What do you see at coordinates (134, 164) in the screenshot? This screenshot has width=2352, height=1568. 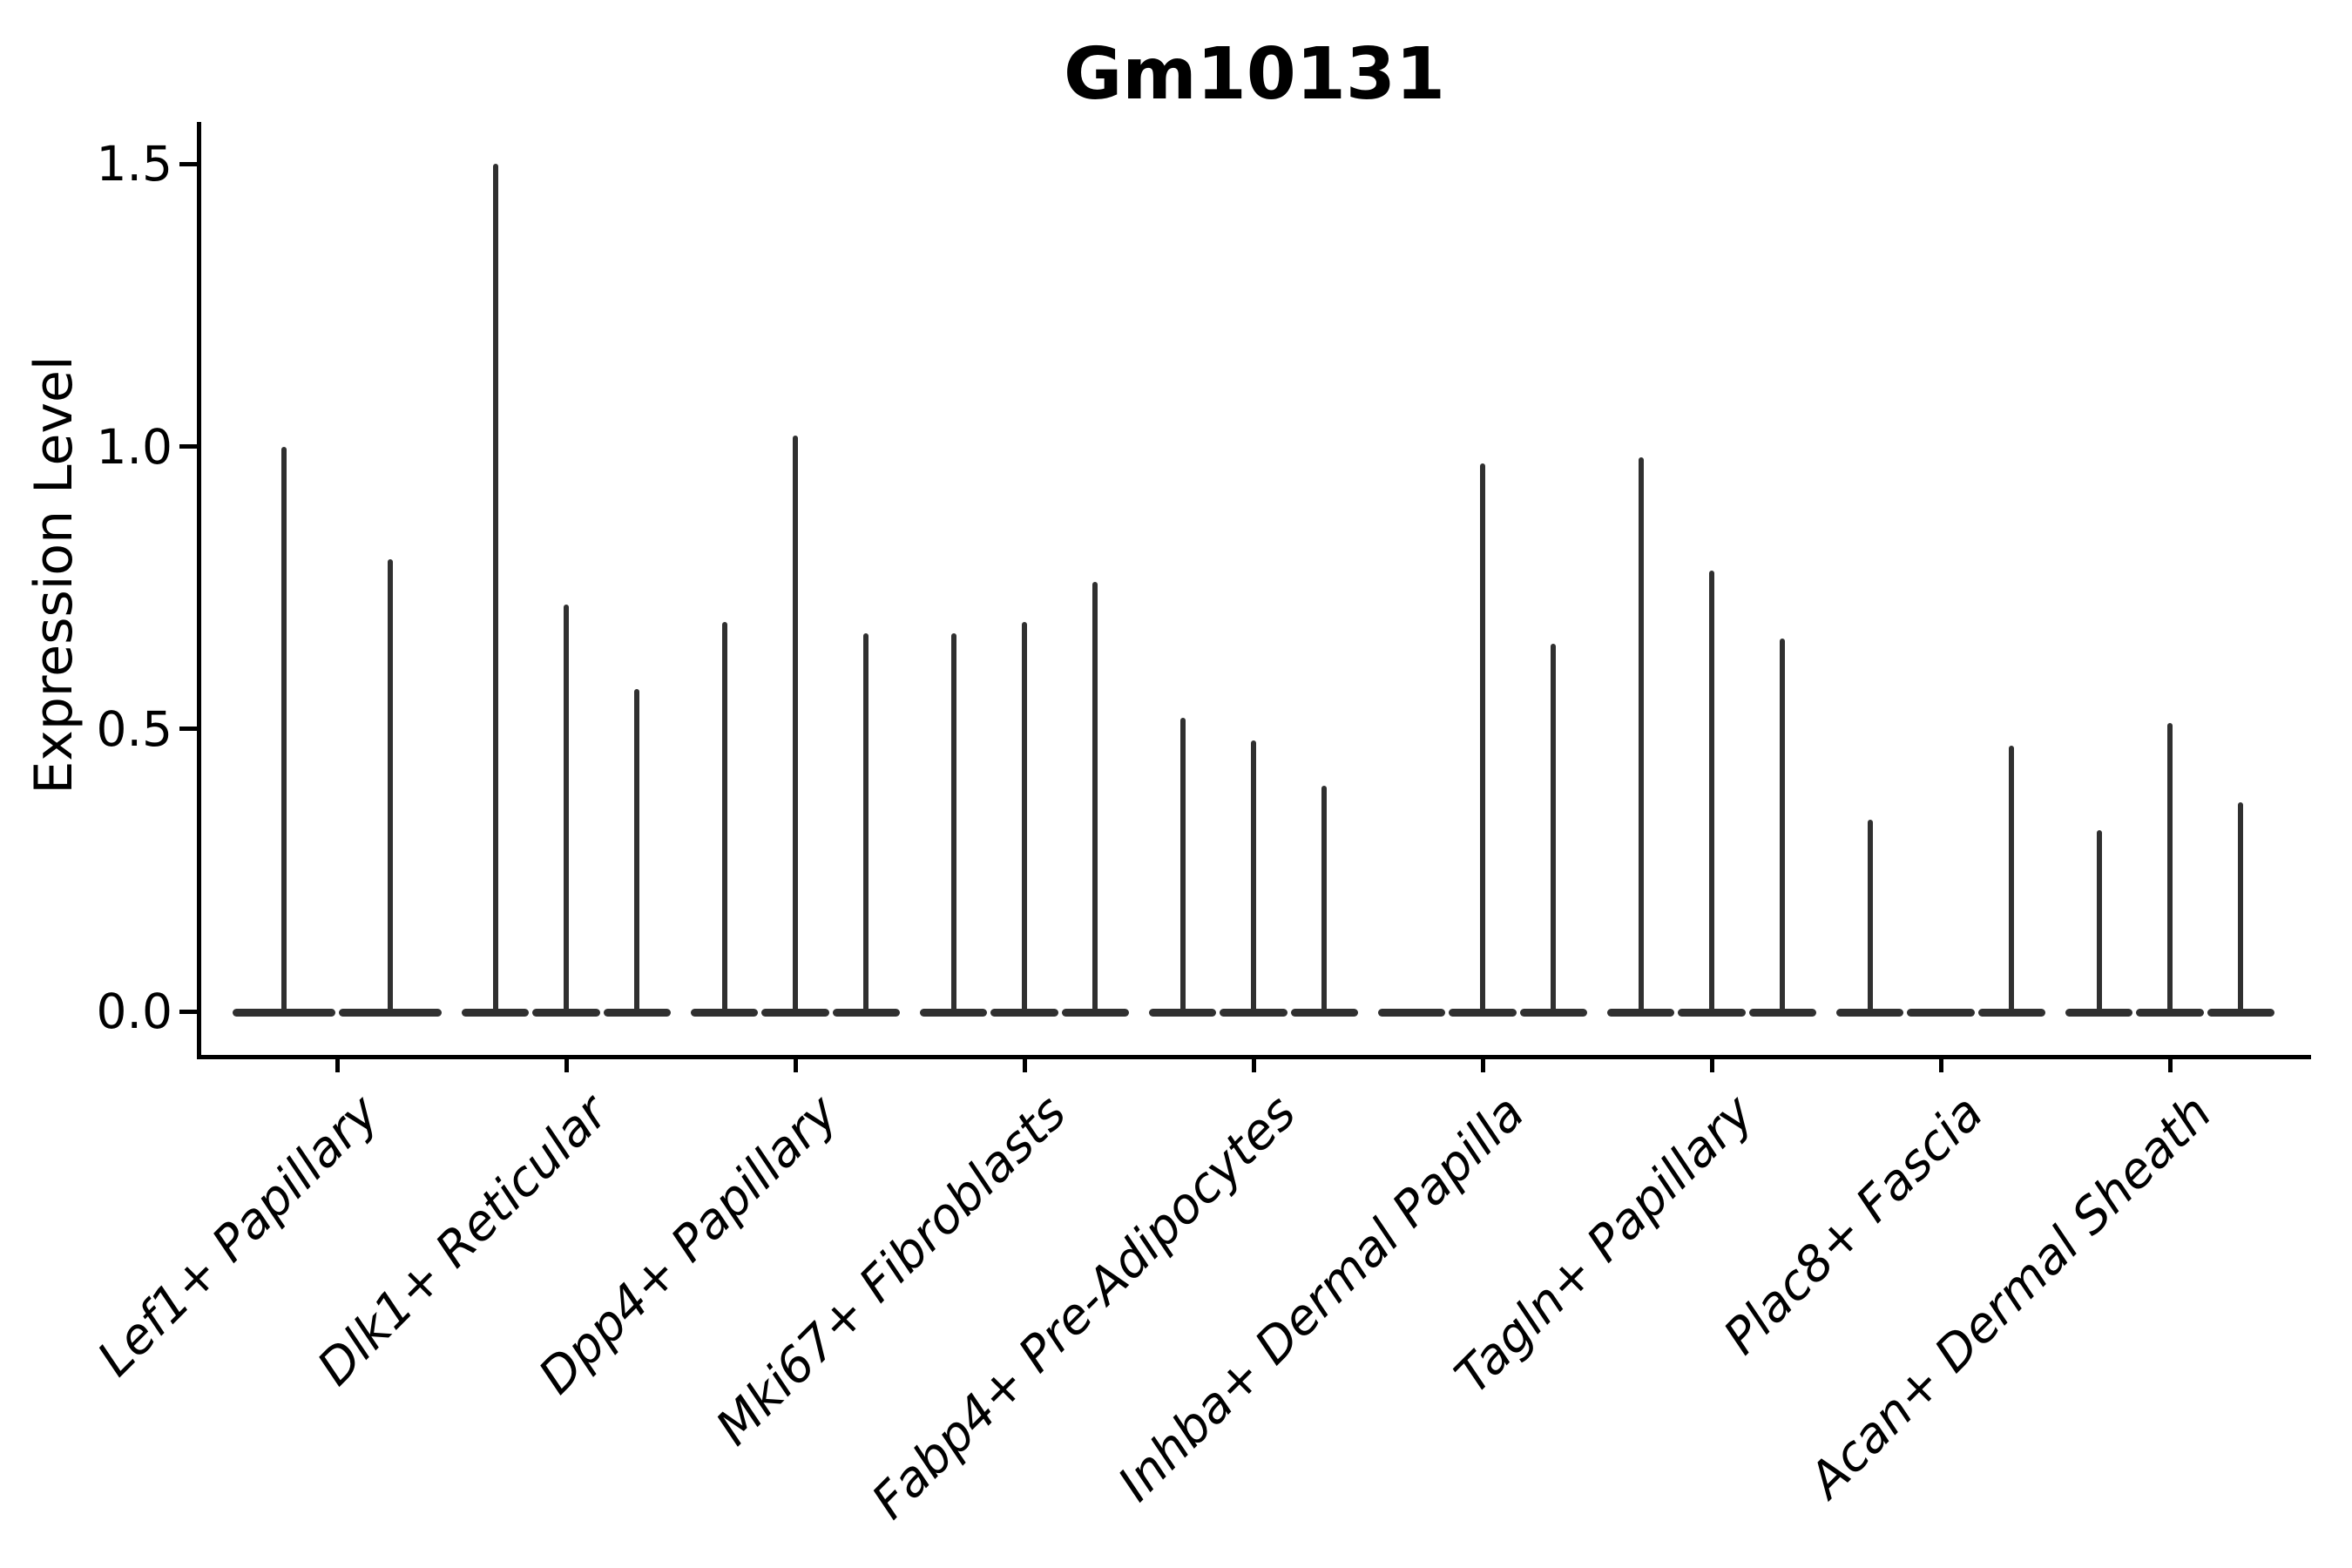 I see `y-tick-label: 1.5` at bounding box center [134, 164].